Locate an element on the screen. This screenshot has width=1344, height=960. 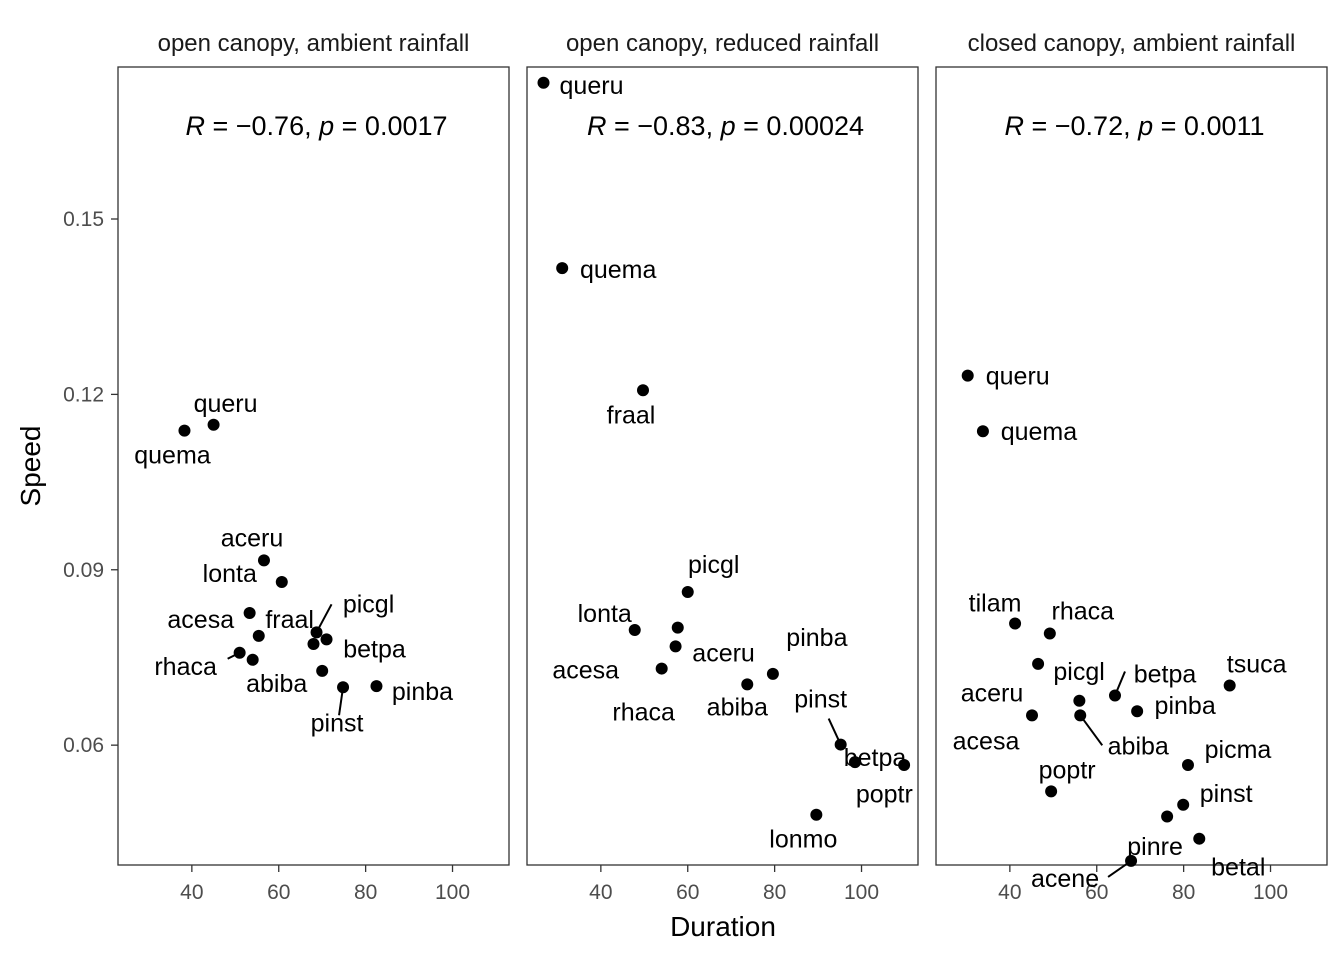
y-tick-label: 0.12 is located at coordinates (83, 394).